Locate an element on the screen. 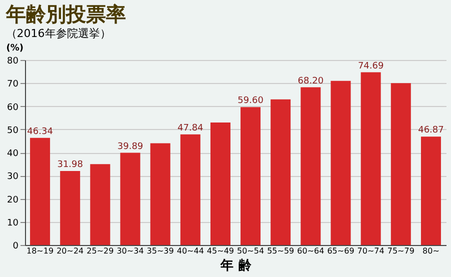 This screenshot has height=277, width=451. y-tick-label: 30 is located at coordinates (13, 177).